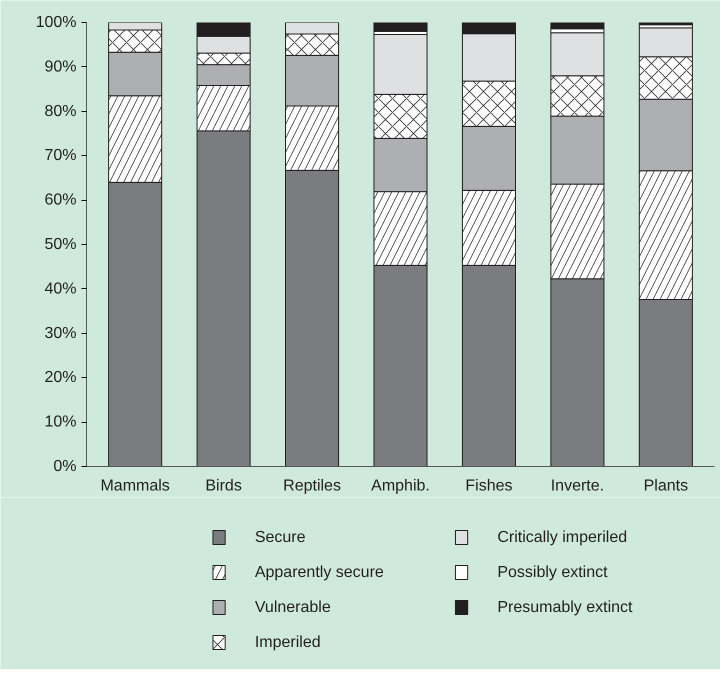 The width and height of the screenshot is (722, 682). What do you see at coordinates (312, 486) in the screenshot?
I see `x-tick-label: Reptiles` at bounding box center [312, 486].